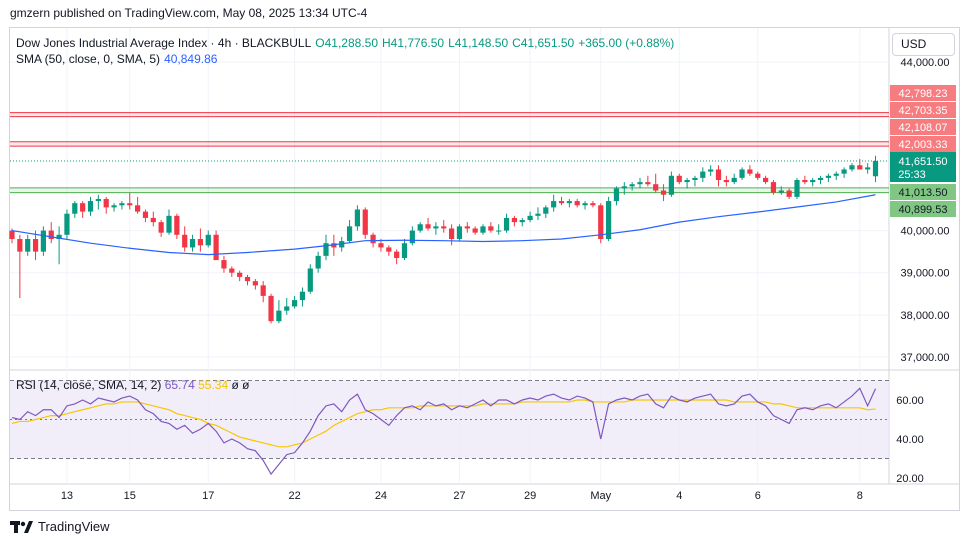 The height and width of the screenshot is (545, 970). What do you see at coordinates (246, 385) in the screenshot?
I see `rsi-legend-extra-2: ø` at bounding box center [246, 385].